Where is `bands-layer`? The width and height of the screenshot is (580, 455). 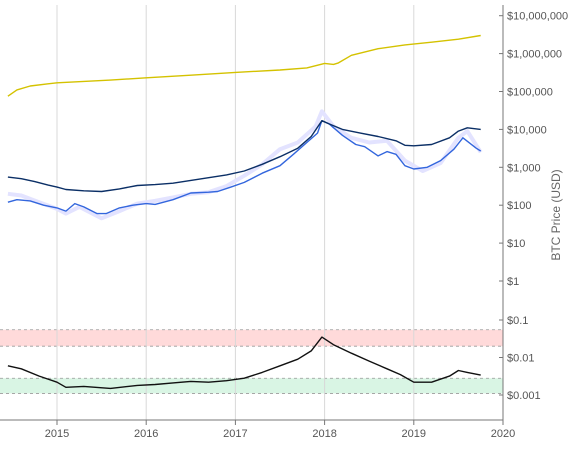
bands-layer is located at coordinates (251, 361).